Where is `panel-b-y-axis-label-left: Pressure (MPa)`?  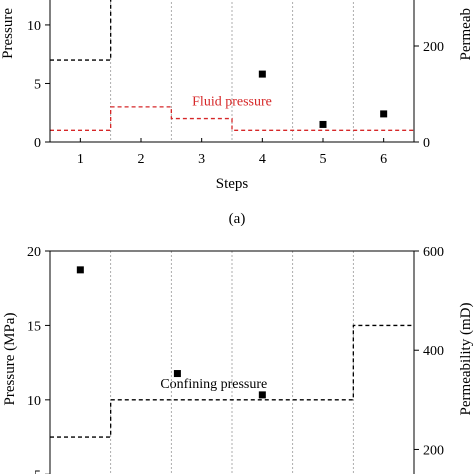 panel-b-y-axis-label-left: Pressure (MPa) is located at coordinates (10, 359).